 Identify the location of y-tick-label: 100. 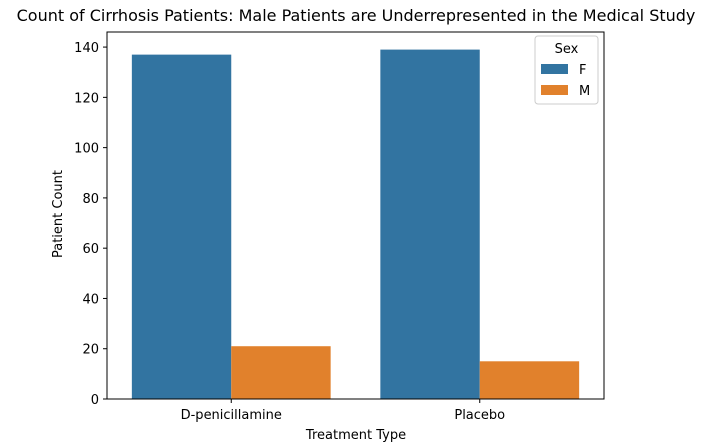
(86, 149).